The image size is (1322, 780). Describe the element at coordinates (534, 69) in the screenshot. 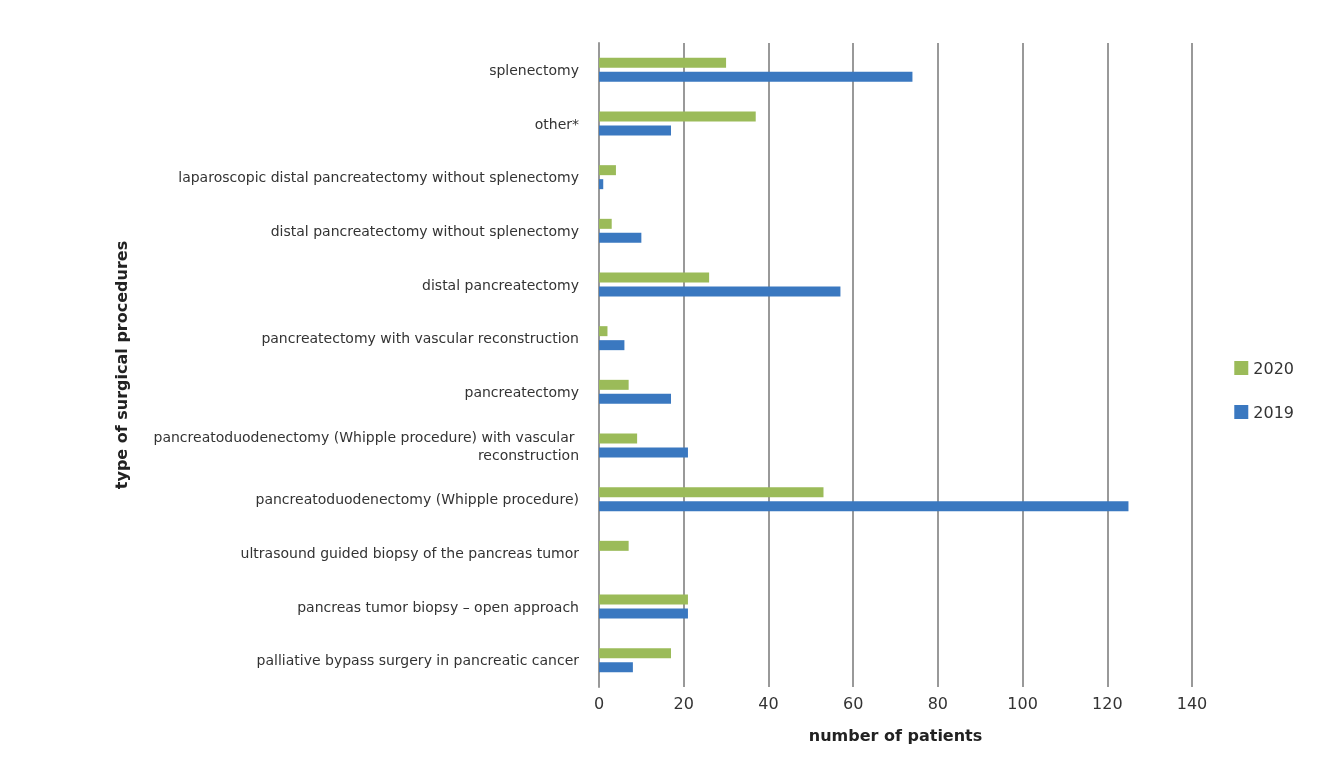

I see `y-tick-label: splenectomy` at that location.